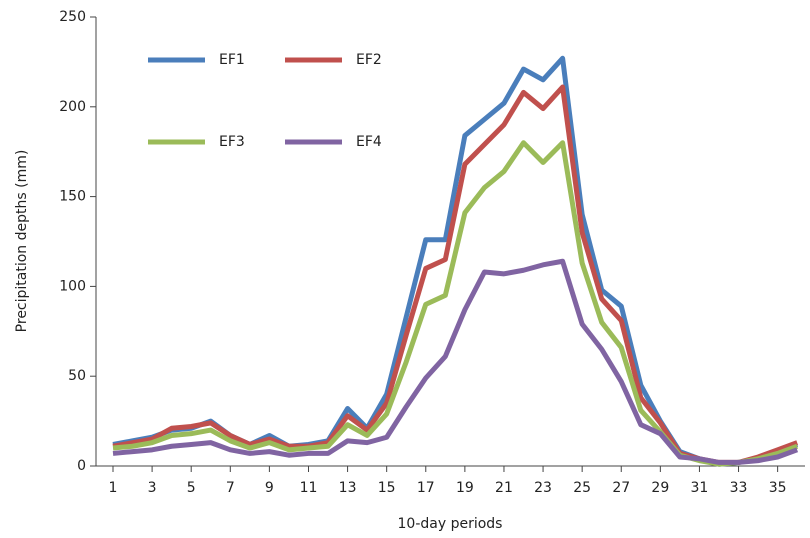 The image size is (810, 538). I want to click on x-tick-label: 29, so click(660, 488).